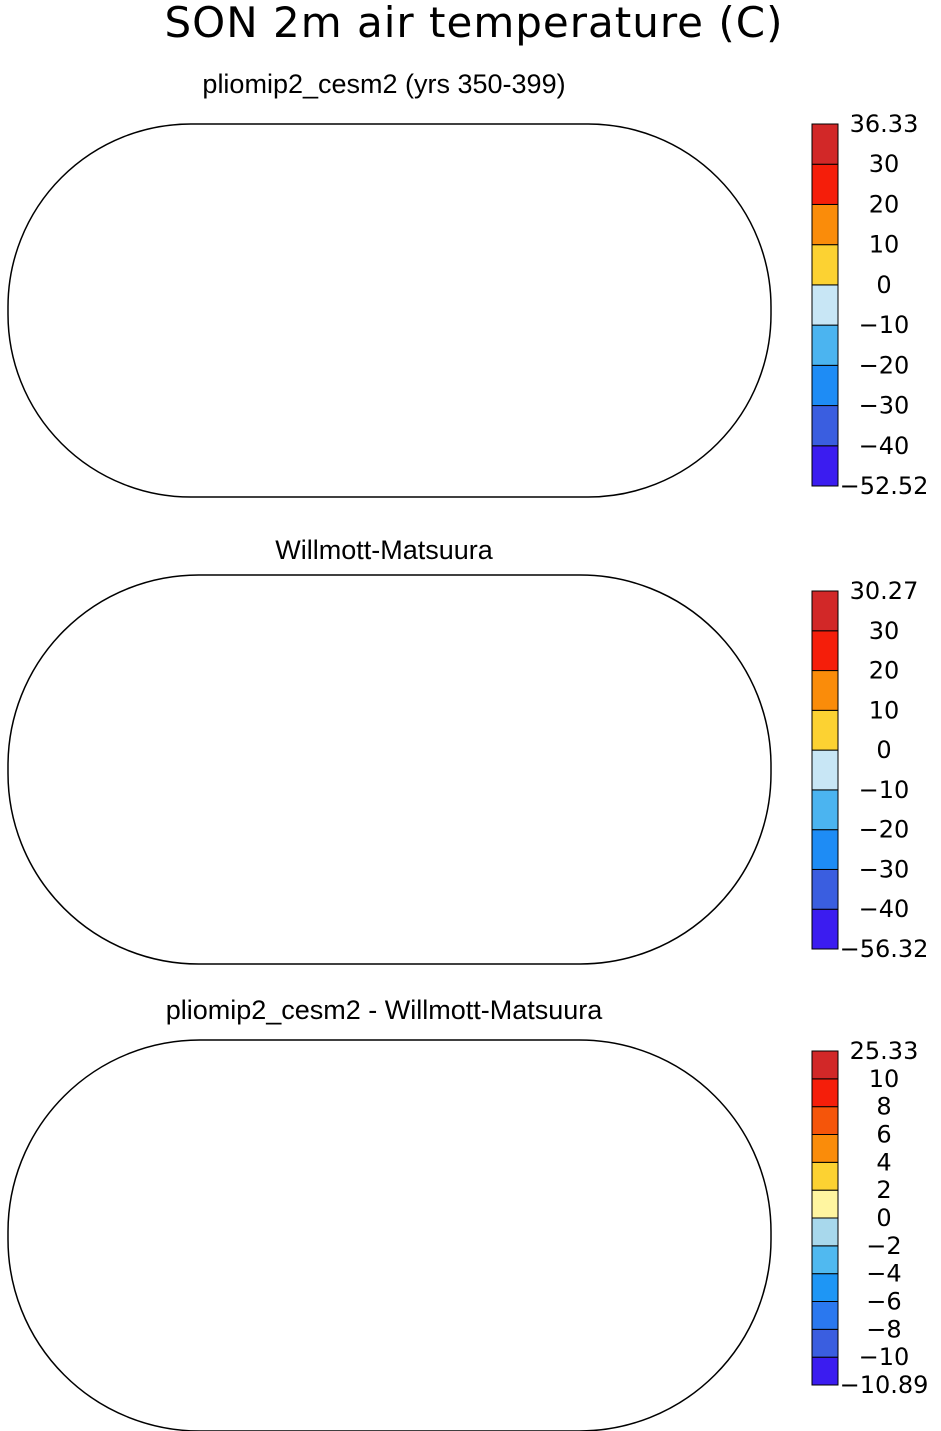  Describe the element at coordinates (883, 1274) in the screenshot. I see `colorbar-tick-label: −4` at that location.